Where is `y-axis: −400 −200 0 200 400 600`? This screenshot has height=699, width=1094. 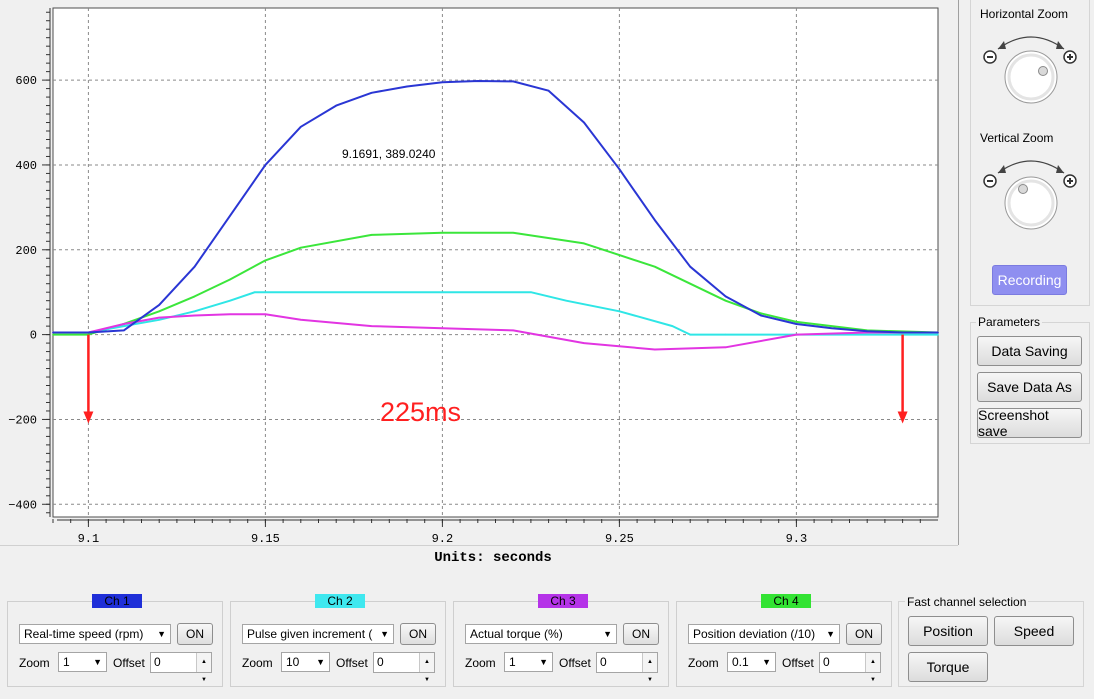 y-axis: −400 −200 0 200 400 600 is located at coordinates (29, 262).